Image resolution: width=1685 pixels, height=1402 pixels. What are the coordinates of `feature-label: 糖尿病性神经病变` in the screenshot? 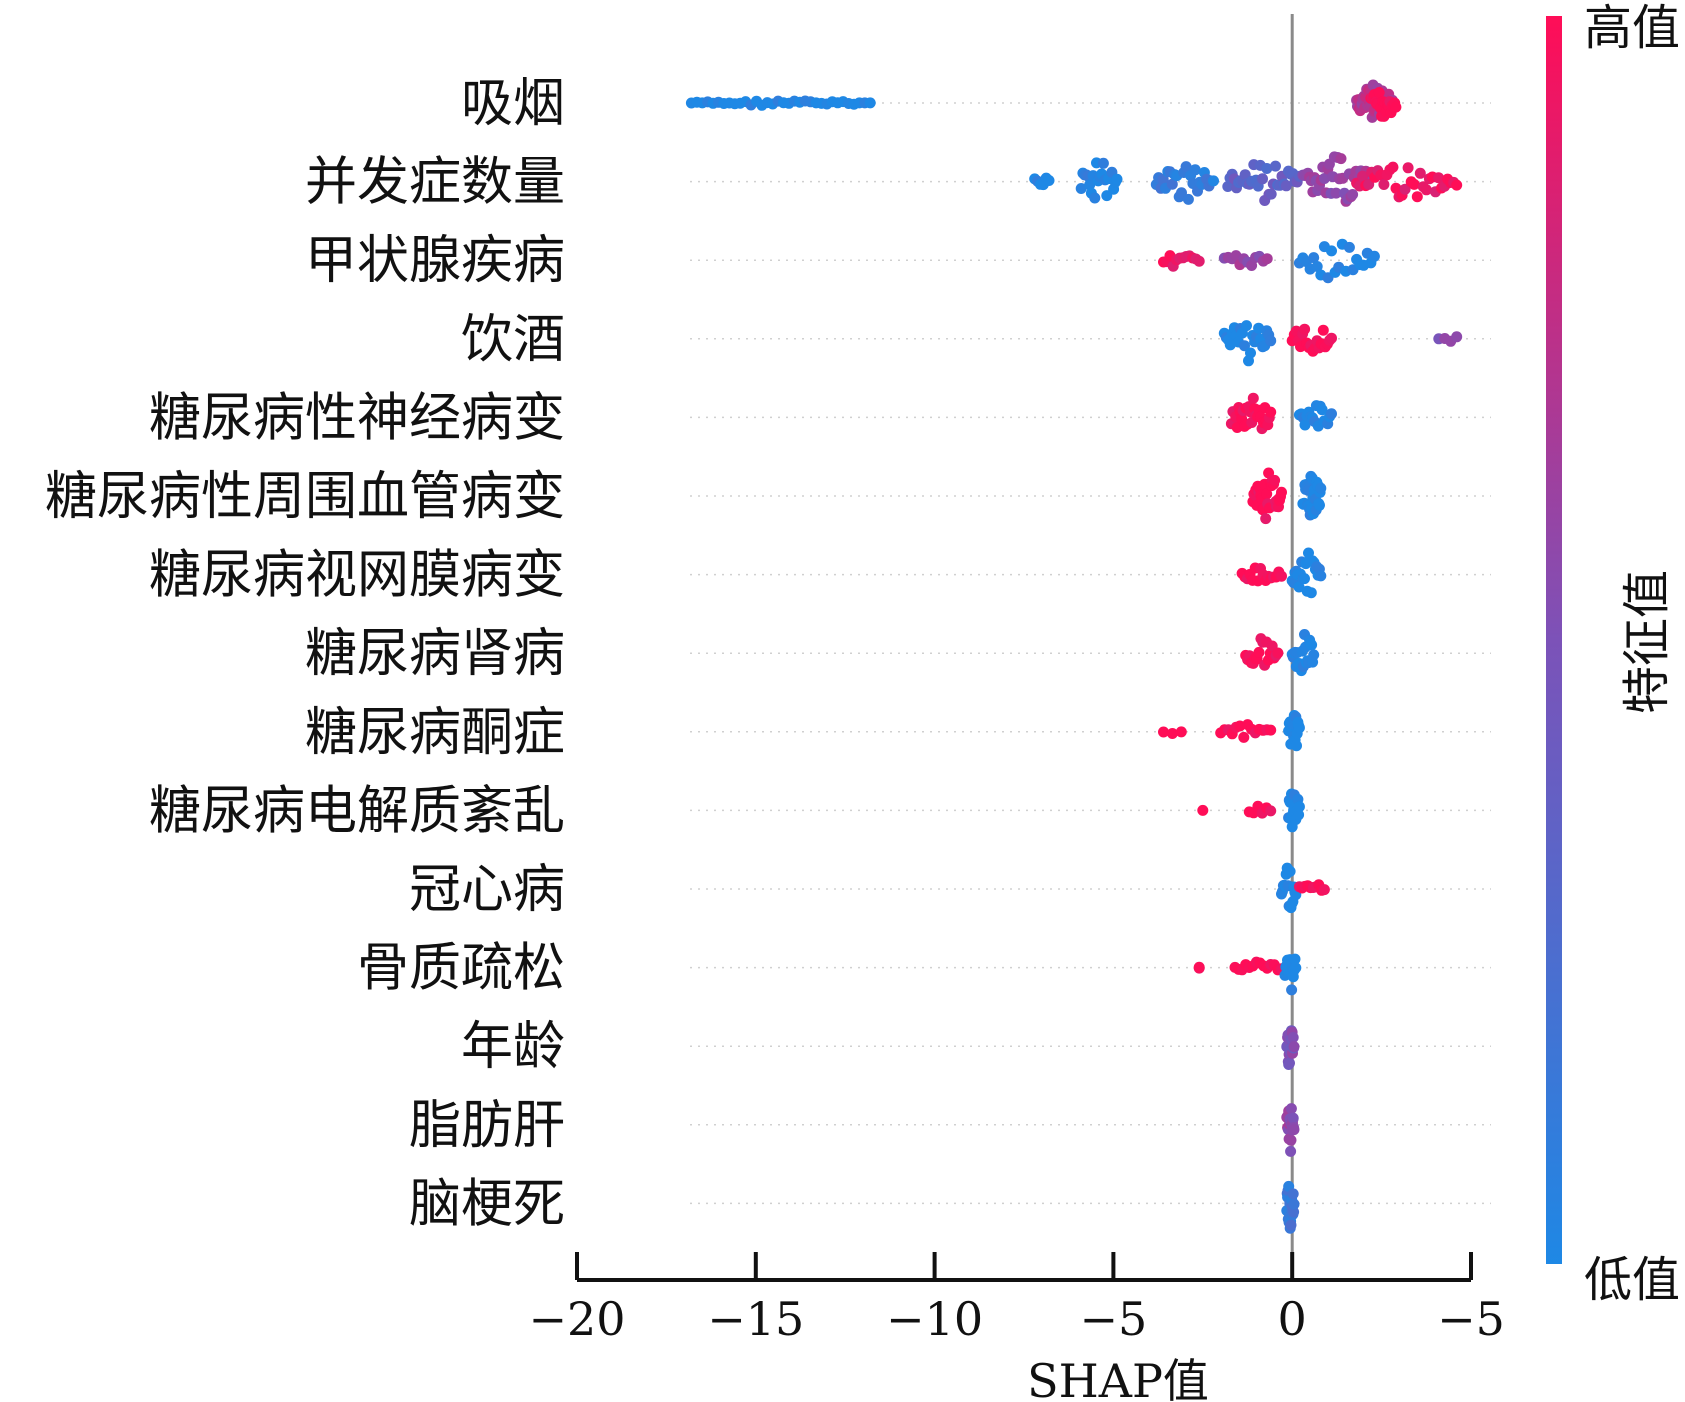 It's located at (357, 418).